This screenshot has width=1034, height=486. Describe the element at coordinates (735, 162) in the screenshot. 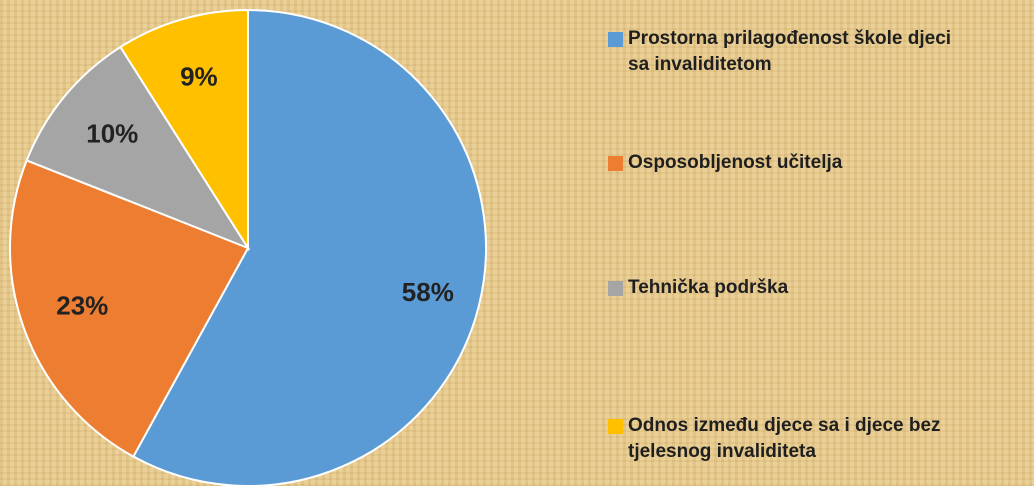

I see `legend-label: Osposobljenost učitelja` at that location.